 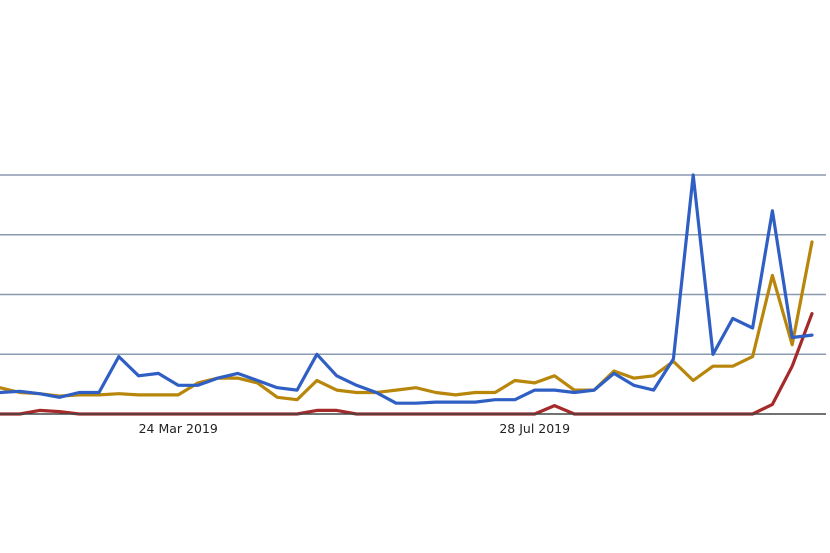 I want to click on x-tick-label-1: 24 Mar 2019, so click(x=178, y=428).